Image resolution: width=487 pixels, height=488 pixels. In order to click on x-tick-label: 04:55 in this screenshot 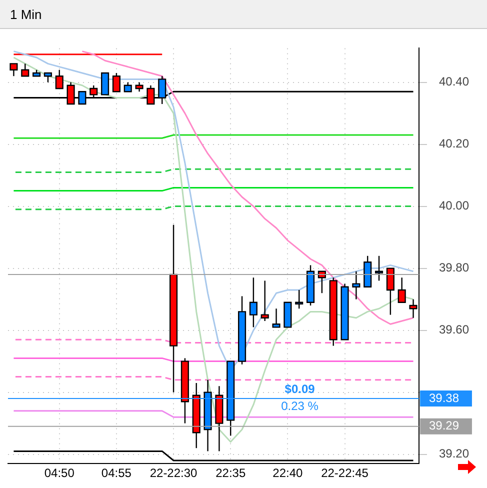, I will do `click(116, 473)`.